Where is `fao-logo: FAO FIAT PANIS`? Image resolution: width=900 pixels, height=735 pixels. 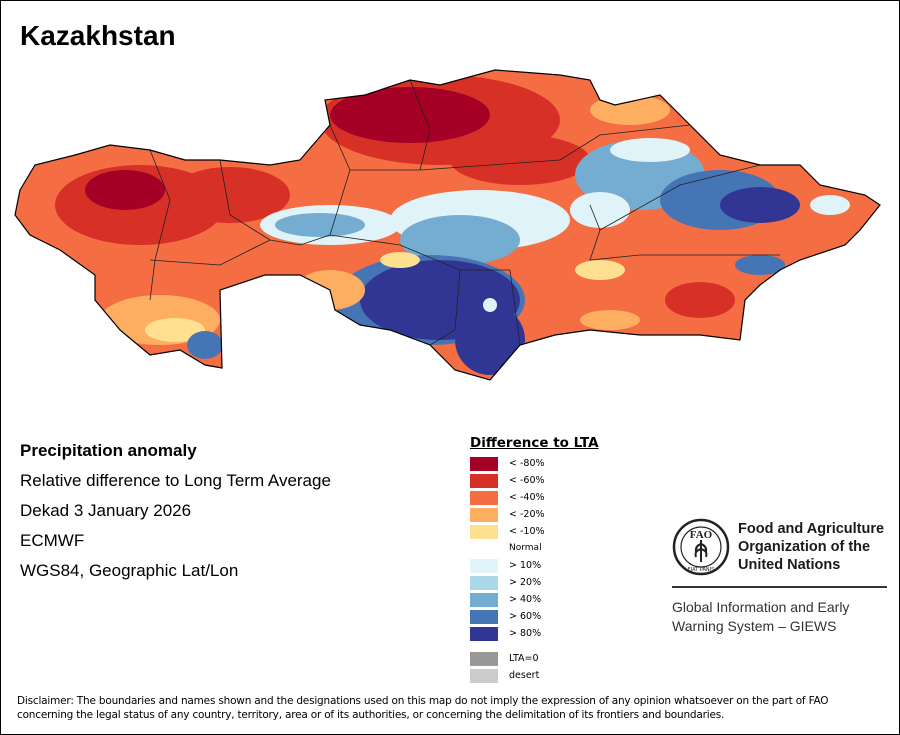 fao-logo: FAO FIAT PANIS is located at coordinates (701, 547).